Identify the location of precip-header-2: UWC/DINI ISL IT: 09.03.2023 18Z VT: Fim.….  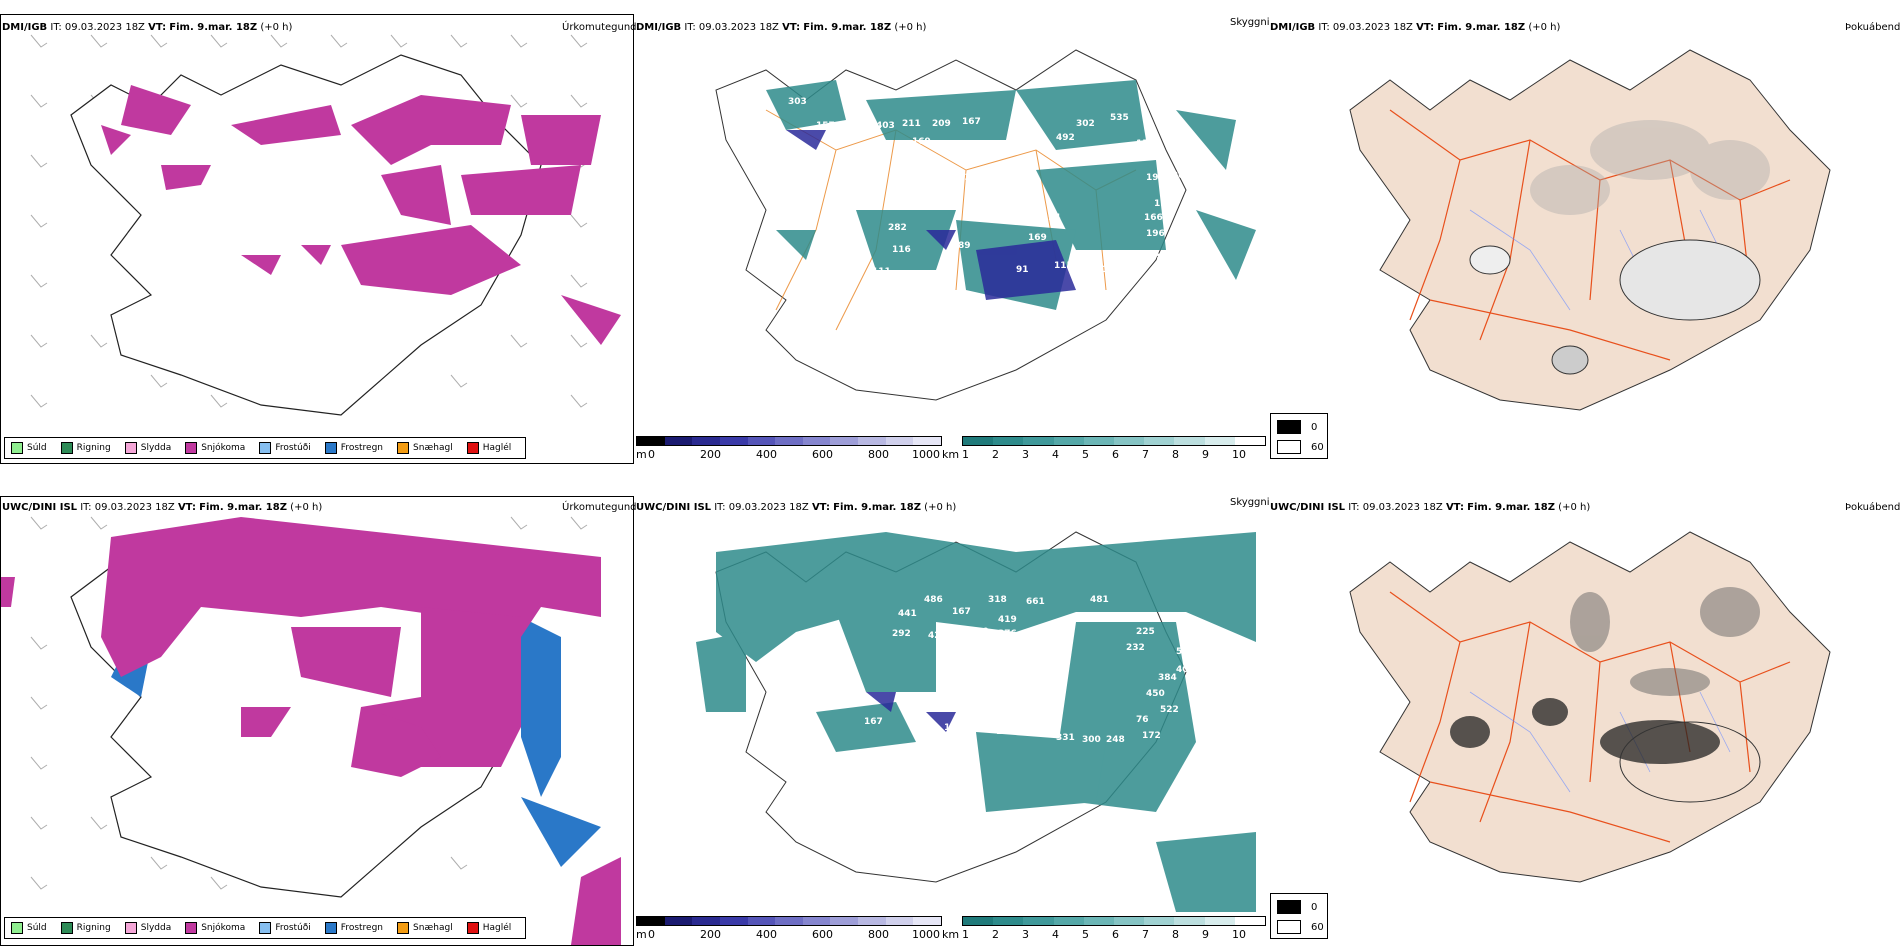
(162, 507).